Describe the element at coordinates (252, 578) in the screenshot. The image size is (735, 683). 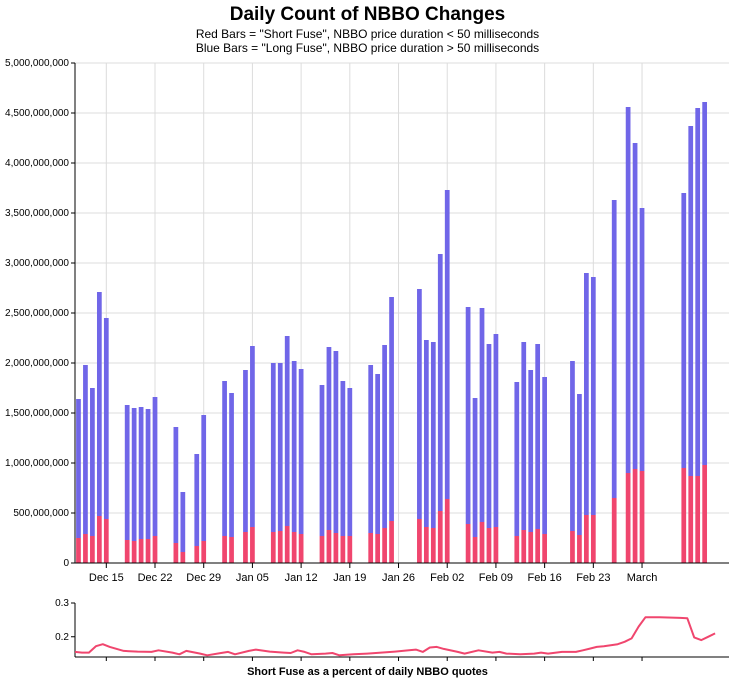
I see `x-tick-label: Jan 05` at that location.